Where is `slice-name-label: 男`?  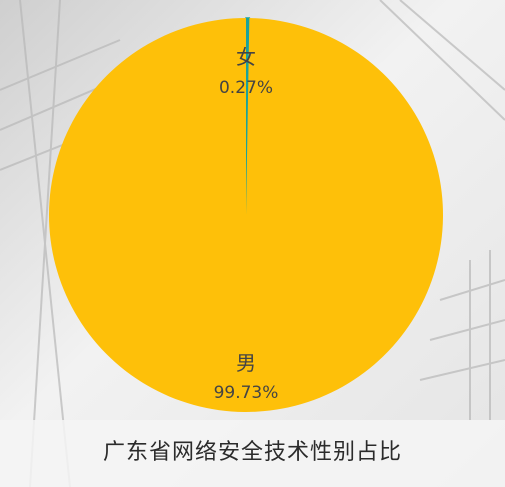 slice-name-label: 男 is located at coordinates (246, 363).